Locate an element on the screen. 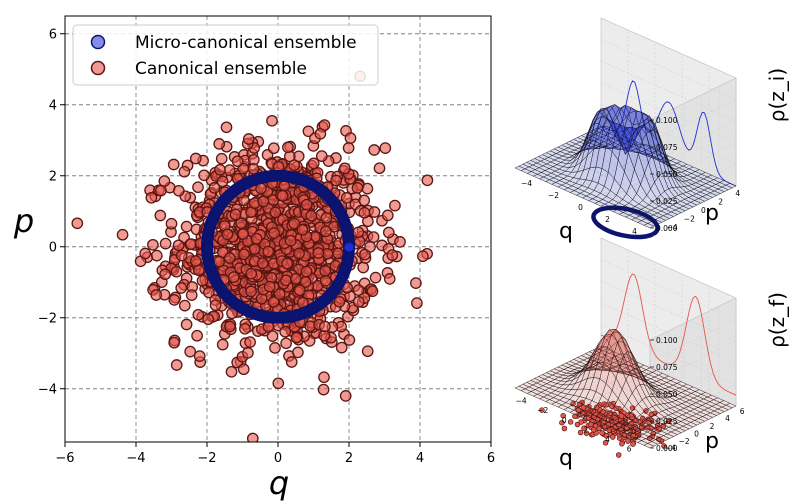 This screenshot has width=800, height=504. y-tick-label: −4 is located at coordinates (47, 389).